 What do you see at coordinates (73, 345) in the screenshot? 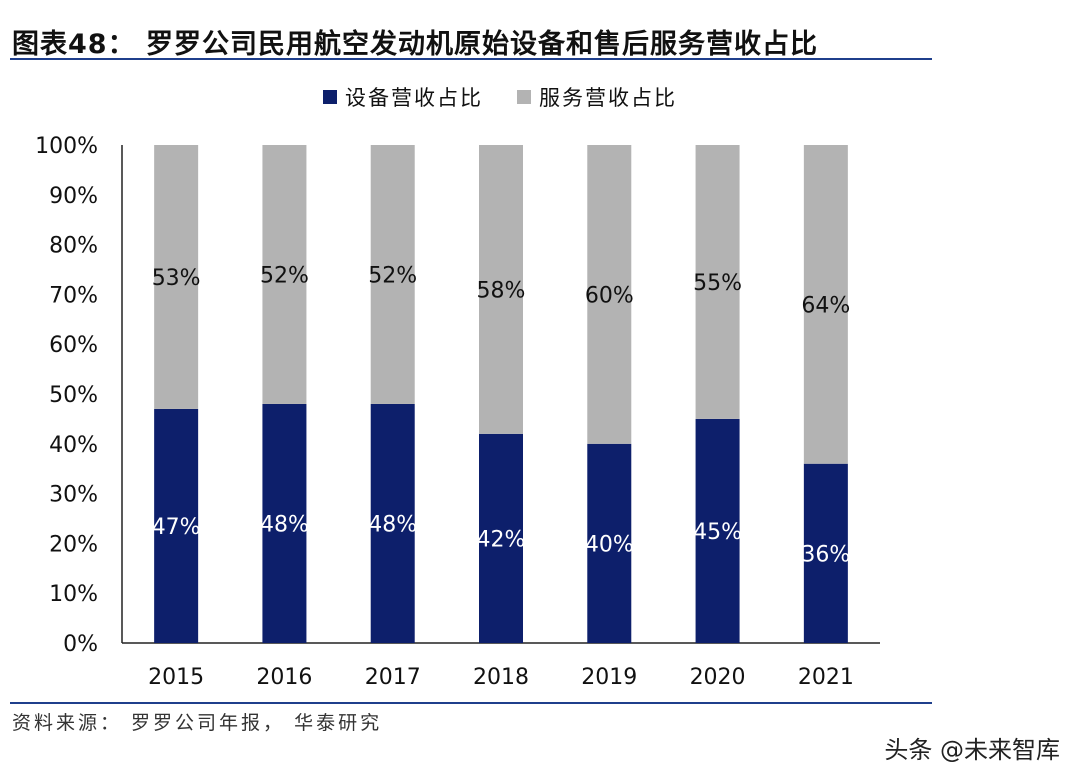
I see `y-tick-label: 60%` at bounding box center [73, 345].